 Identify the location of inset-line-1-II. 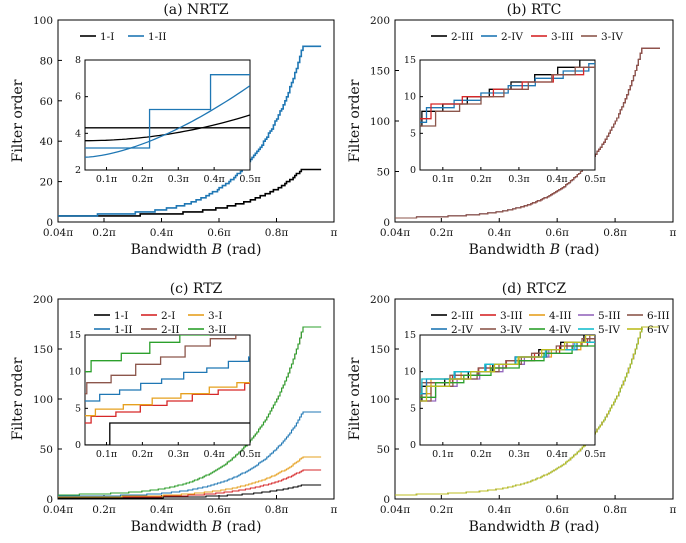
(167, 111).